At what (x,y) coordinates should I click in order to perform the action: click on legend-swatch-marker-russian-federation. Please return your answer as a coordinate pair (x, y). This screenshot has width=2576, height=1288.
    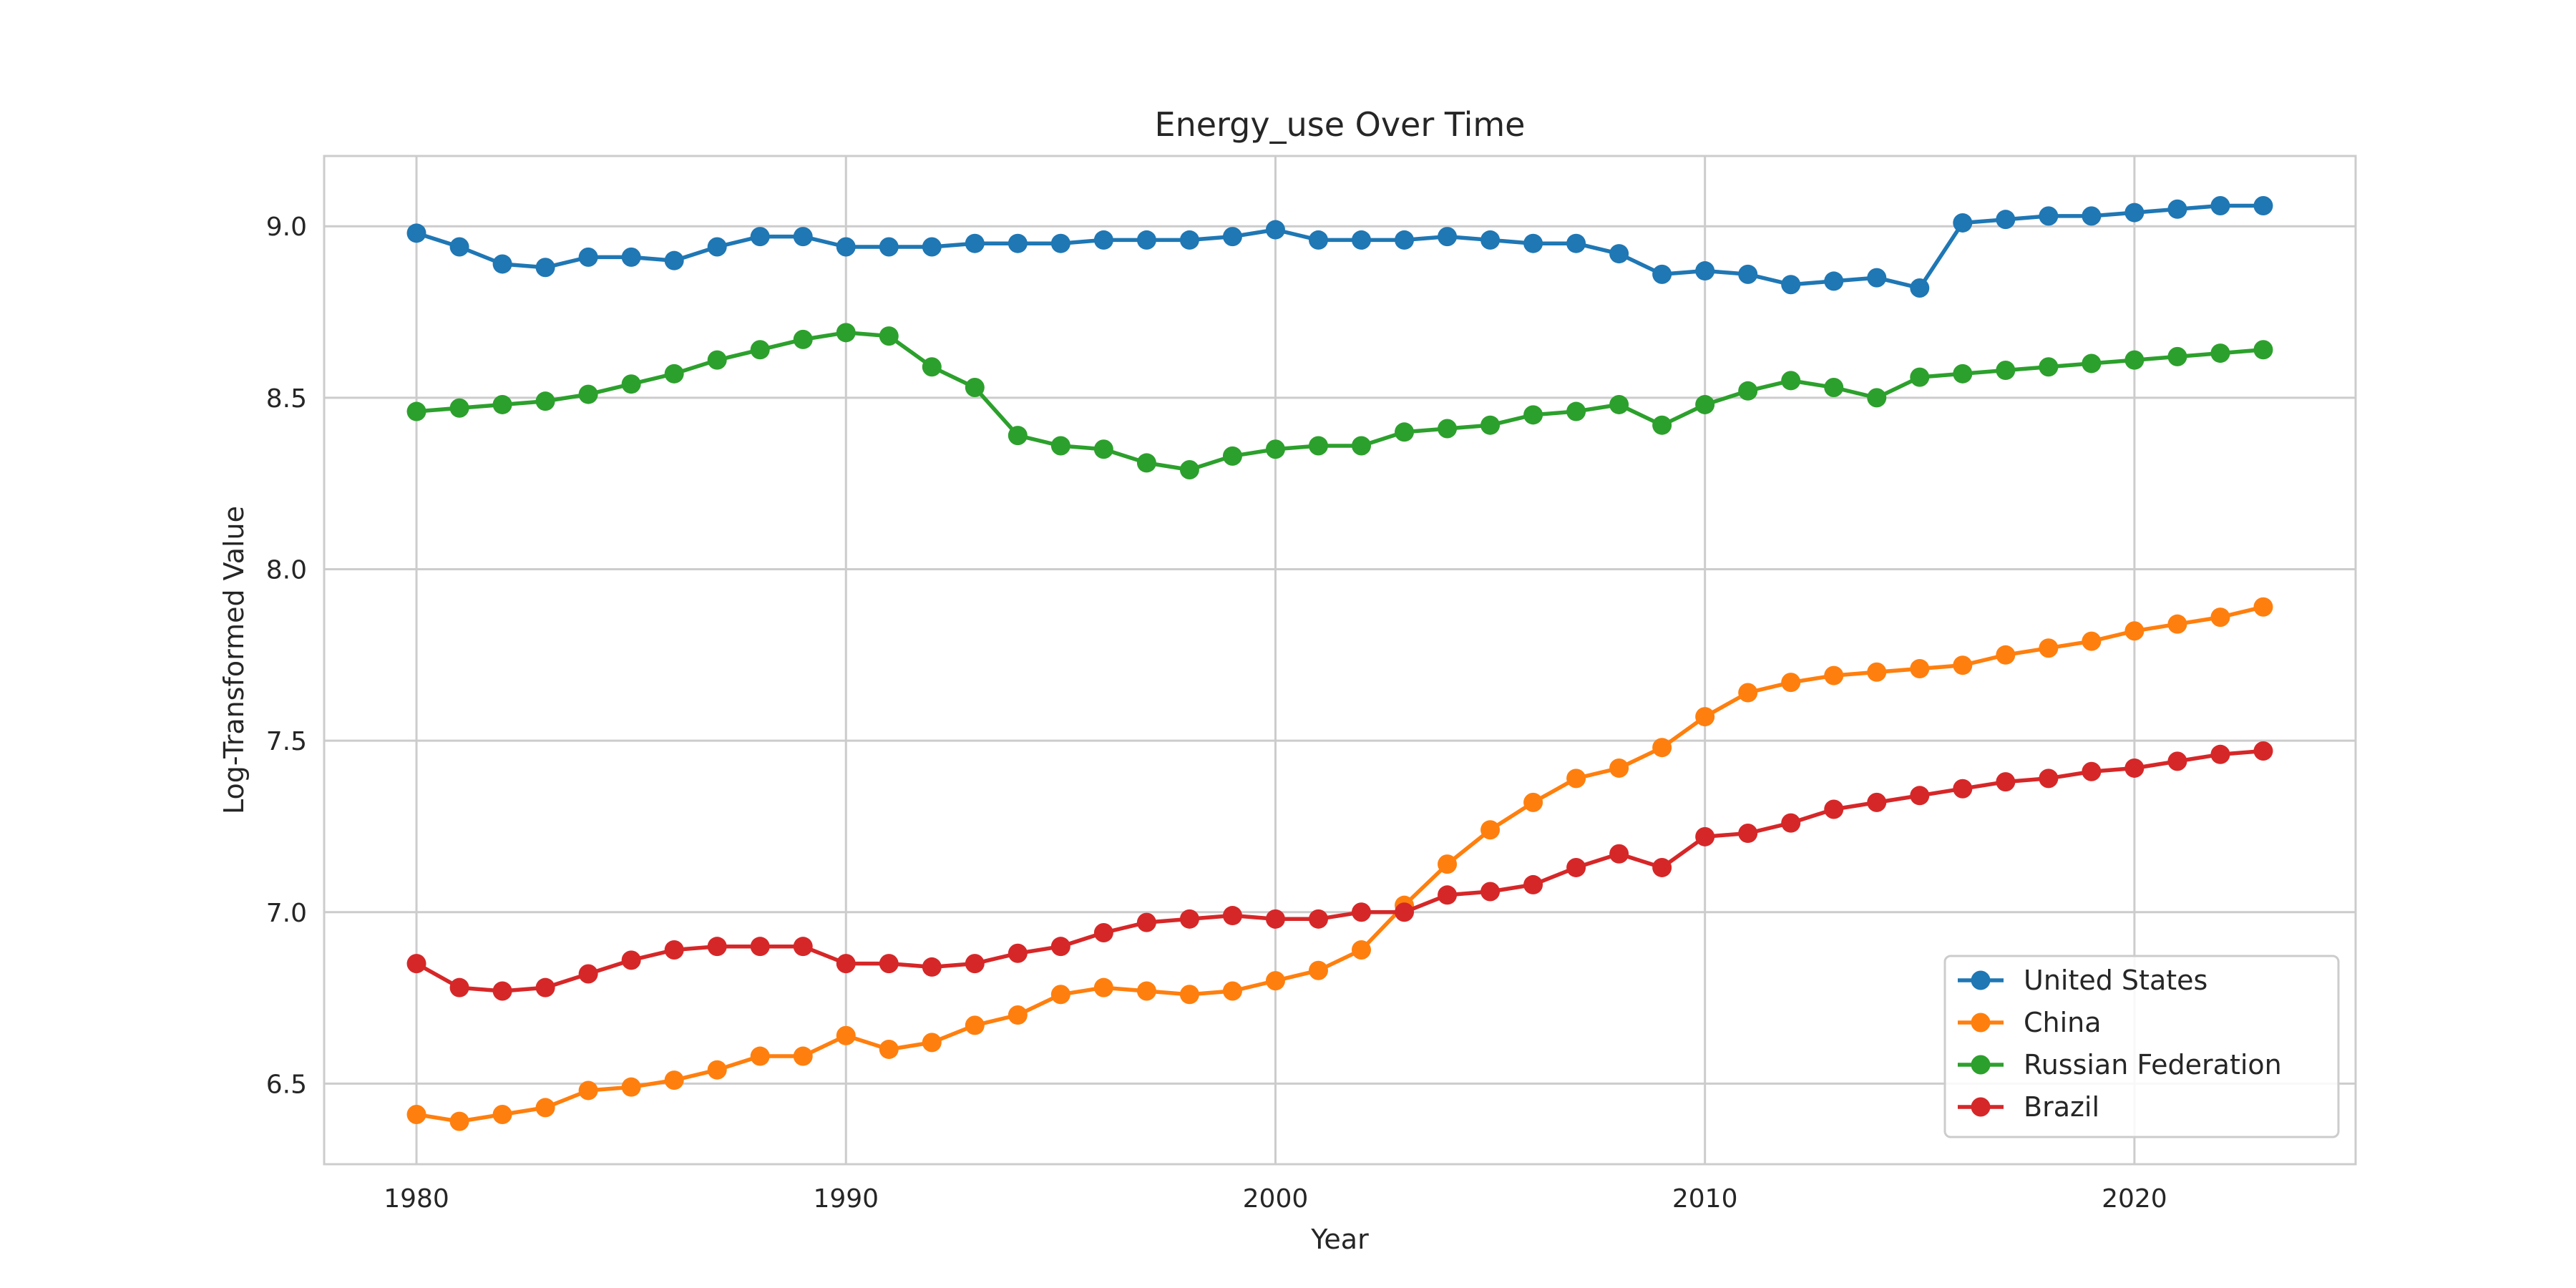
    Looking at the image, I should click on (1981, 1065).